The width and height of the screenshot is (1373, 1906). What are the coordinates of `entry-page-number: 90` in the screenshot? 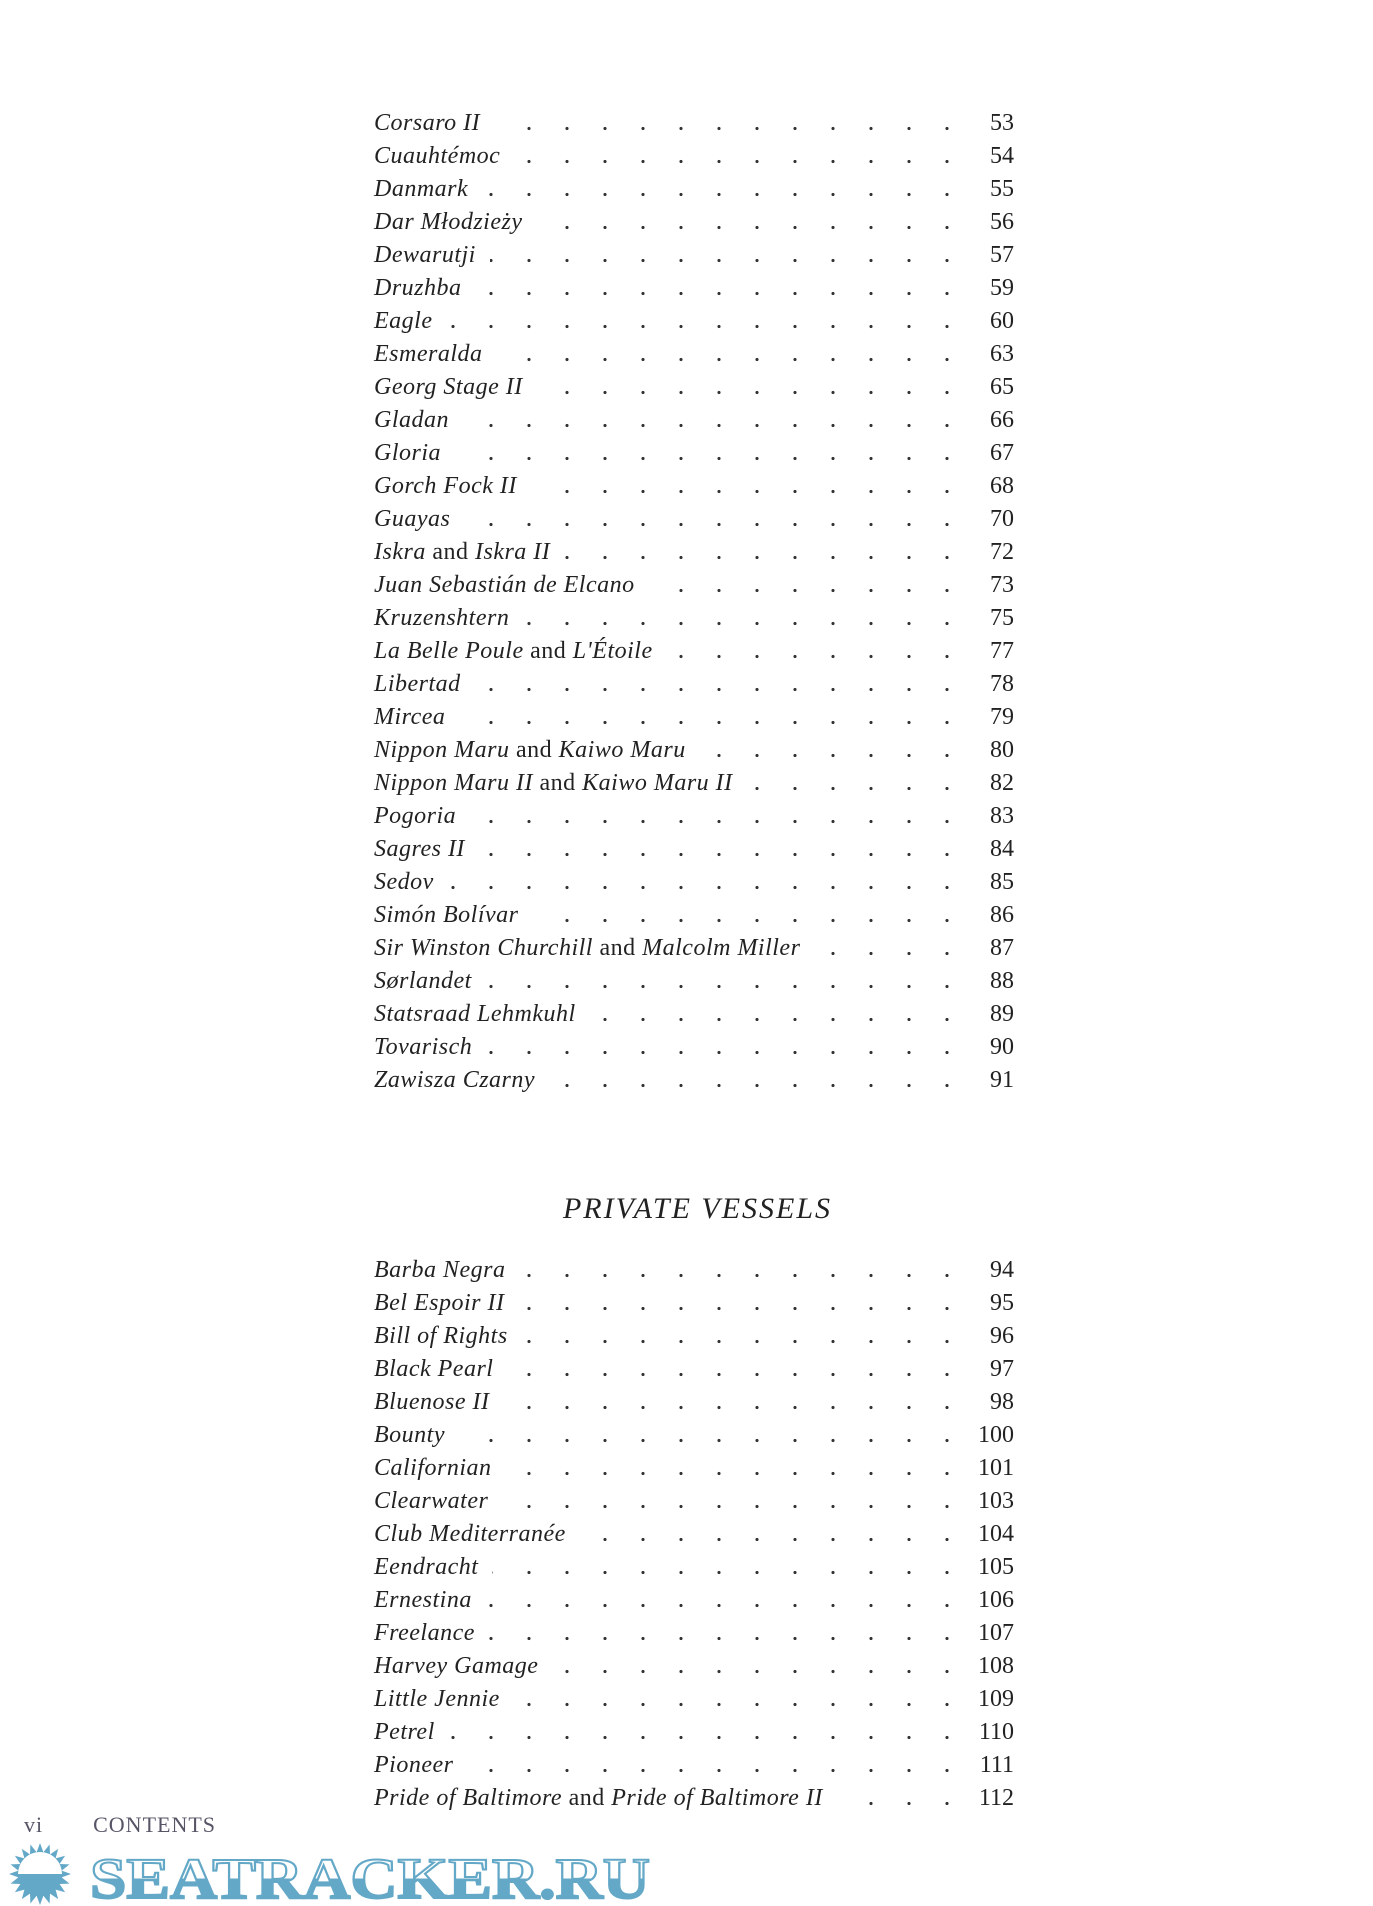 It's located at (1000, 1047).